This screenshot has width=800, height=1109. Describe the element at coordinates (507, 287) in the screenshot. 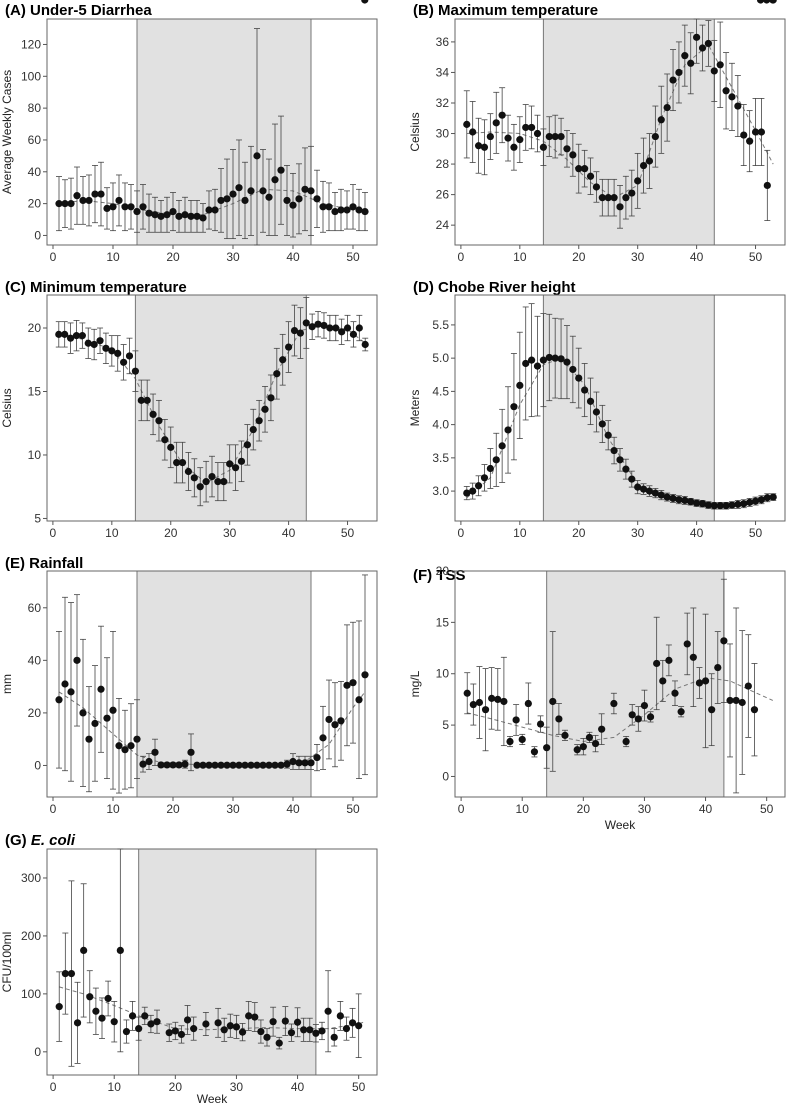

I see `chart-title-text: Chobe River height` at that location.